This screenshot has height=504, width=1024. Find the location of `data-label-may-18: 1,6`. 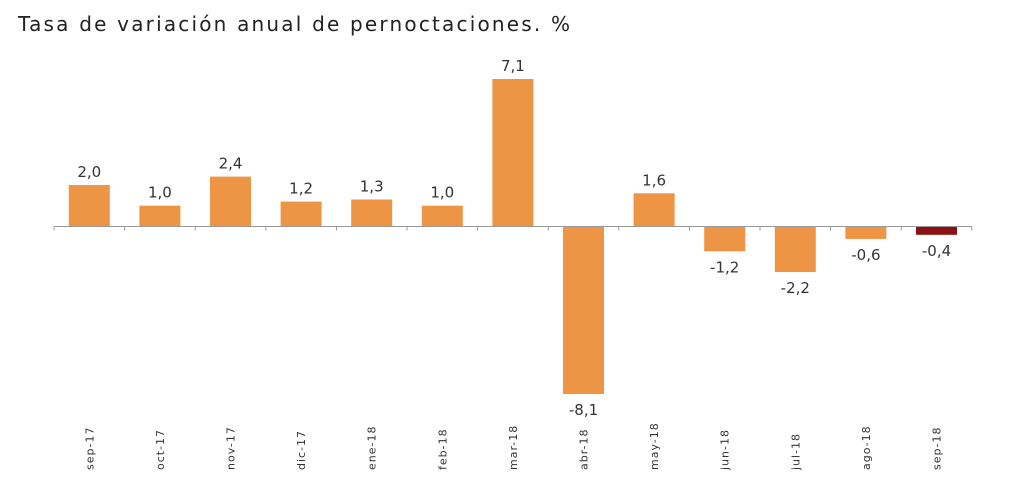

data-label-may-18: 1,6 is located at coordinates (654, 180).